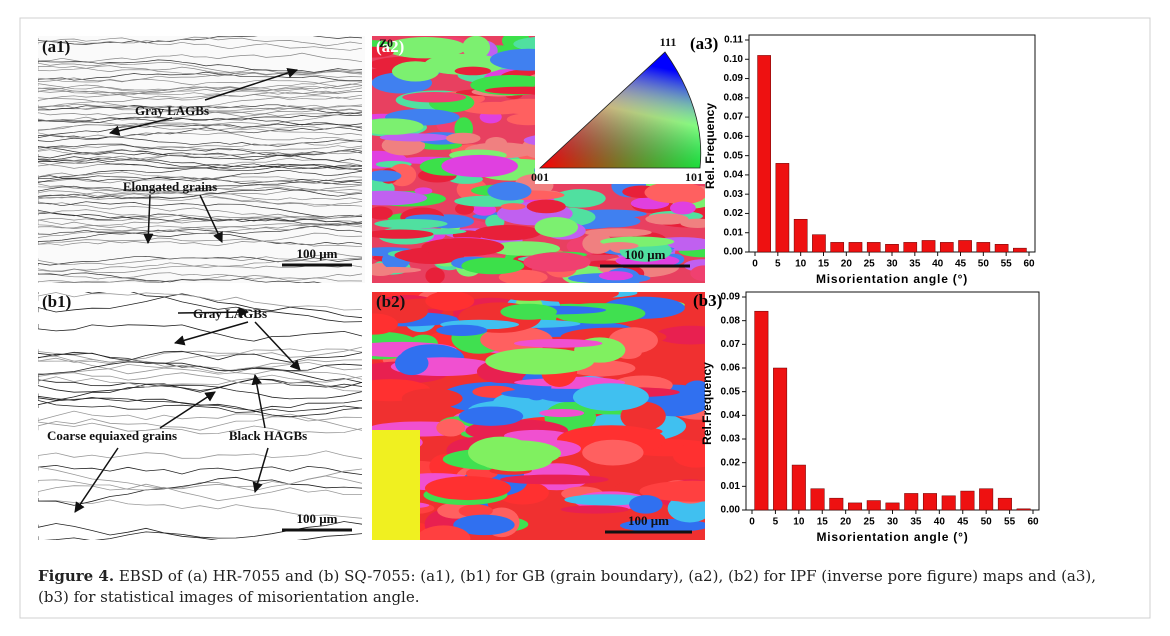 This screenshot has width=1170, height=636. I want to click on plot-frame, so click(892, 401).